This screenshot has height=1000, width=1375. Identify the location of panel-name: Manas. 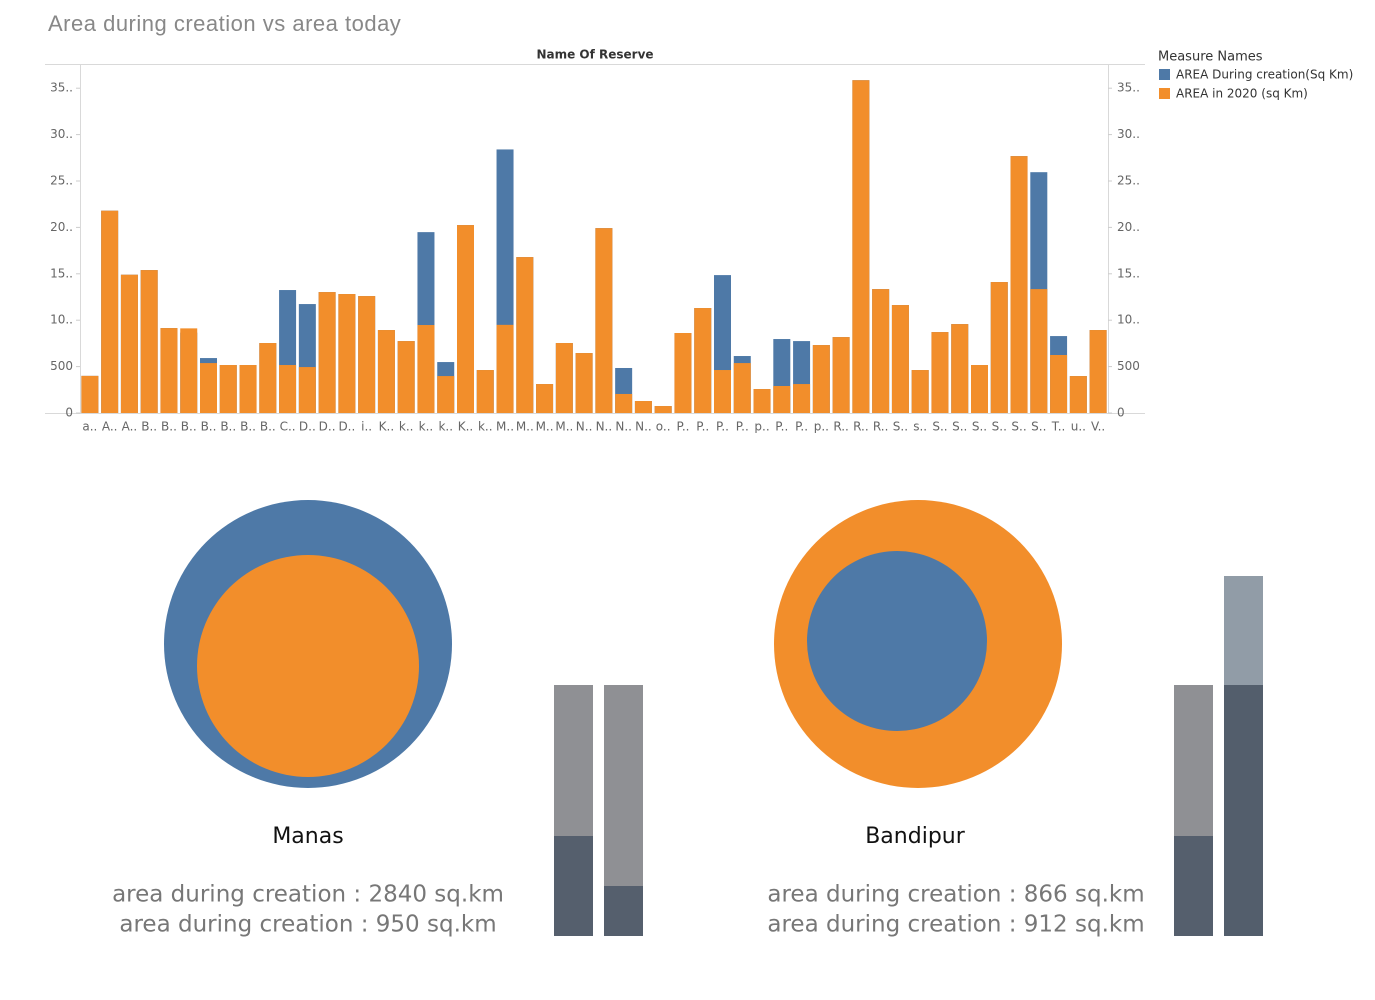
(307, 836).